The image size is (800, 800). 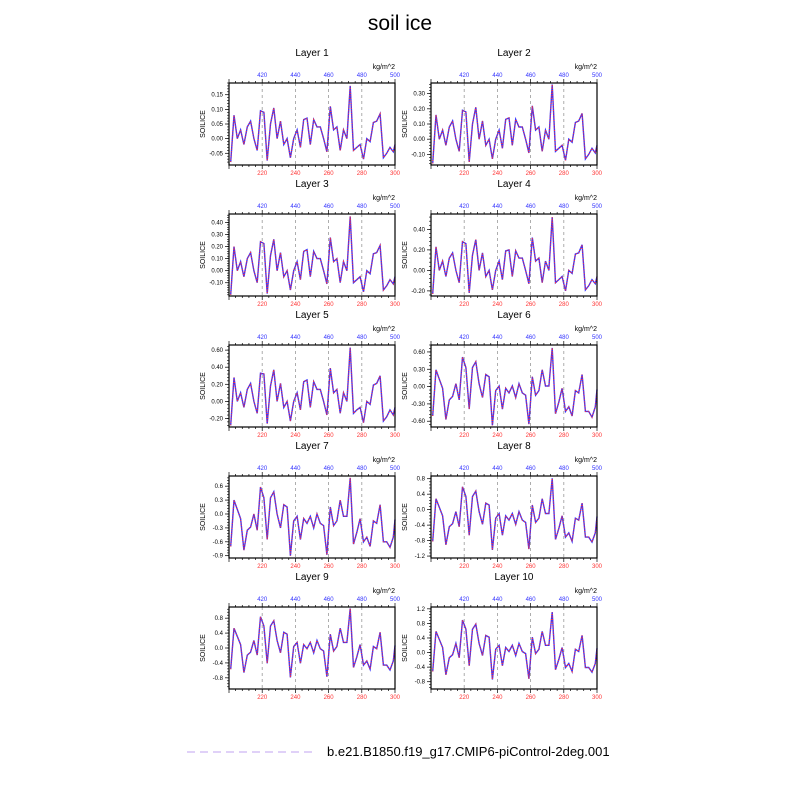 What do you see at coordinates (218, 529) in the screenshot?
I see `y-tick-label: -0.3` at bounding box center [218, 529].